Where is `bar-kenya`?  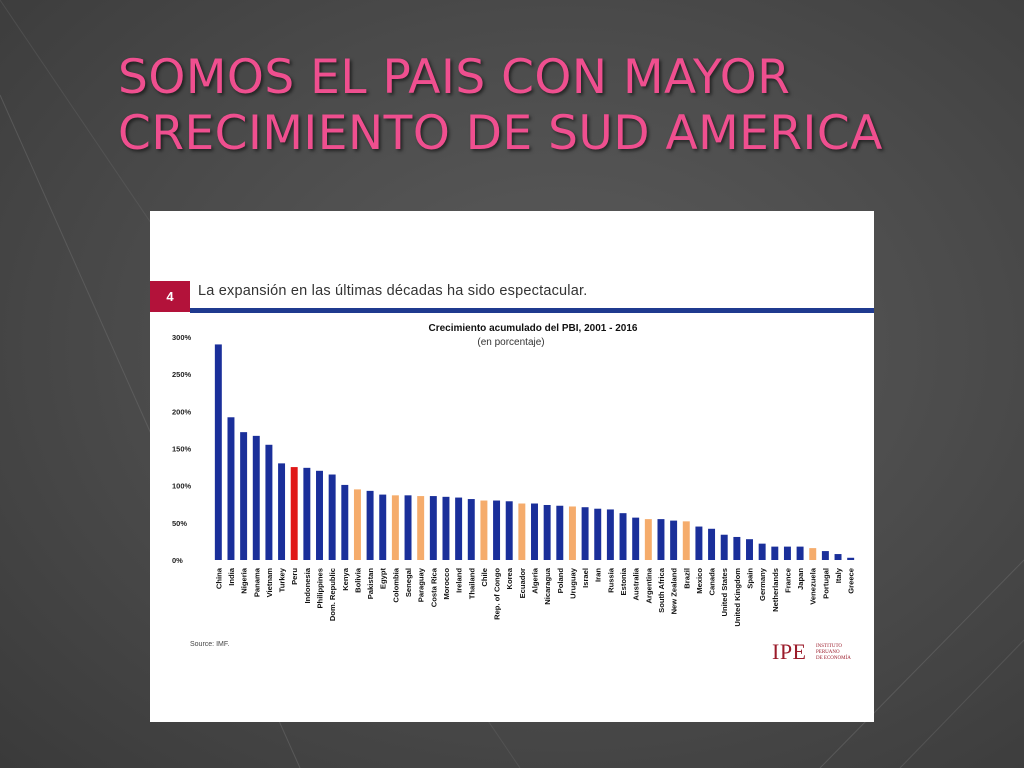 bar-kenya is located at coordinates (345, 522).